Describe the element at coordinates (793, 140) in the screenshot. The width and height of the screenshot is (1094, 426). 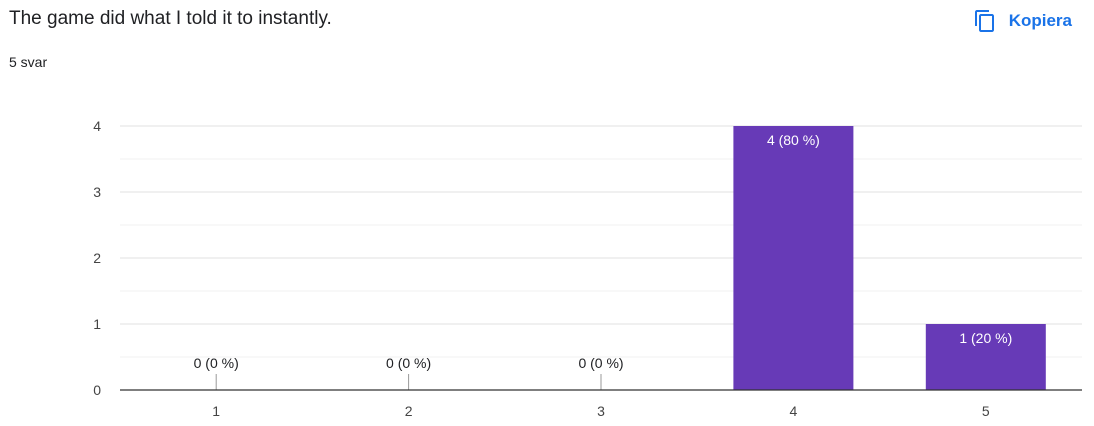
I see `data-label: 4 (80 %)` at that location.